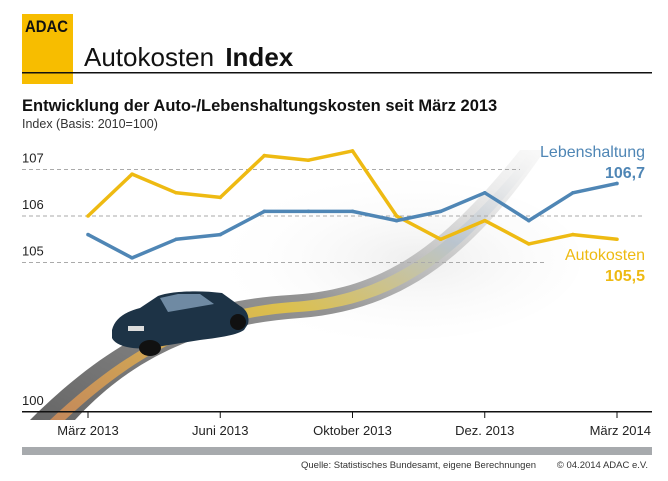  I want to click on y-tick-label: 100, so click(33, 400).